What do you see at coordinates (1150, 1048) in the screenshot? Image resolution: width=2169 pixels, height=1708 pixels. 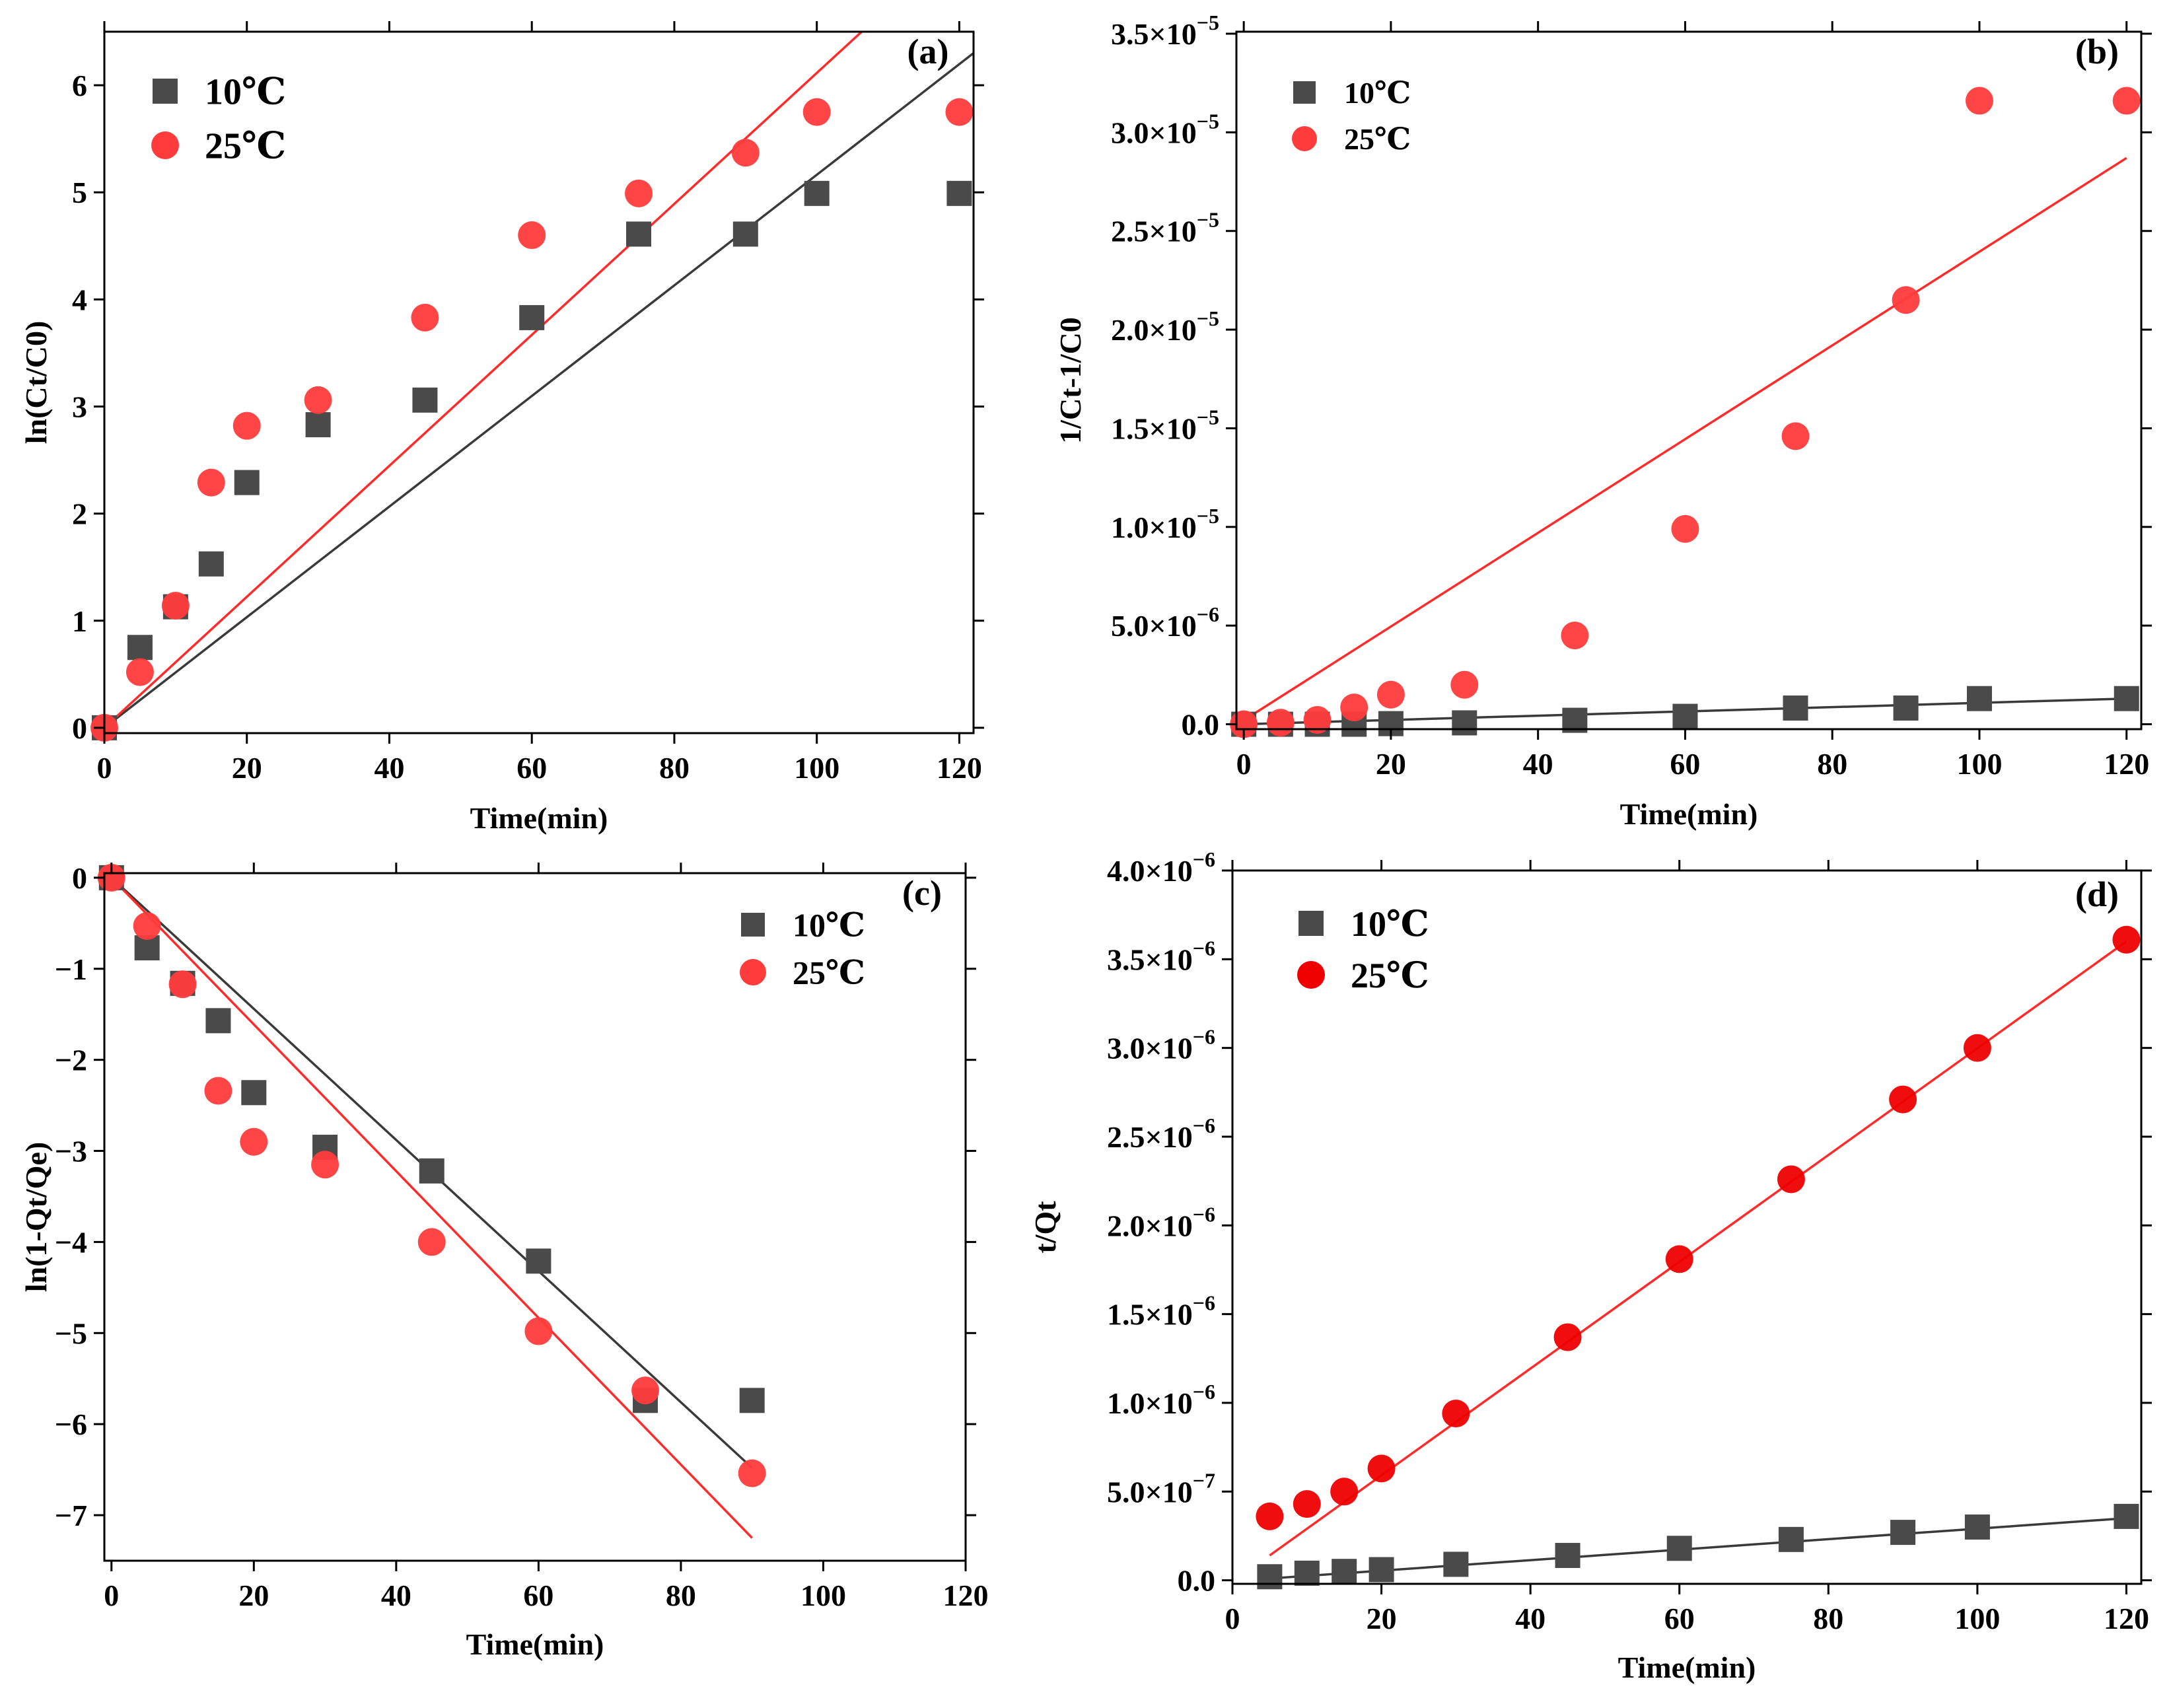 I see `y-tick-mantissa: 3.0×10` at bounding box center [1150, 1048].